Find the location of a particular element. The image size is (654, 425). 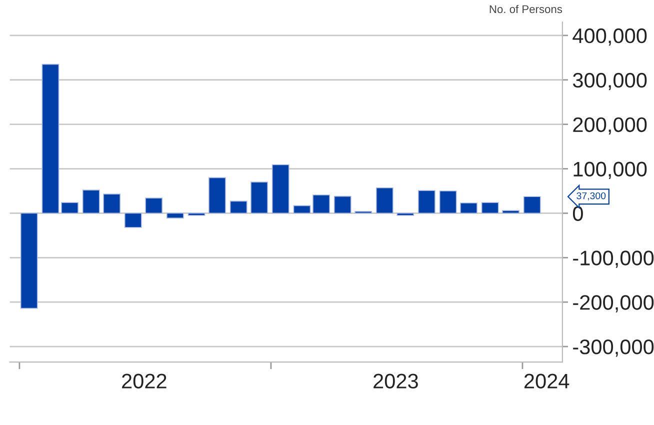

y-tick-label: 200,000 is located at coordinates (610, 126).